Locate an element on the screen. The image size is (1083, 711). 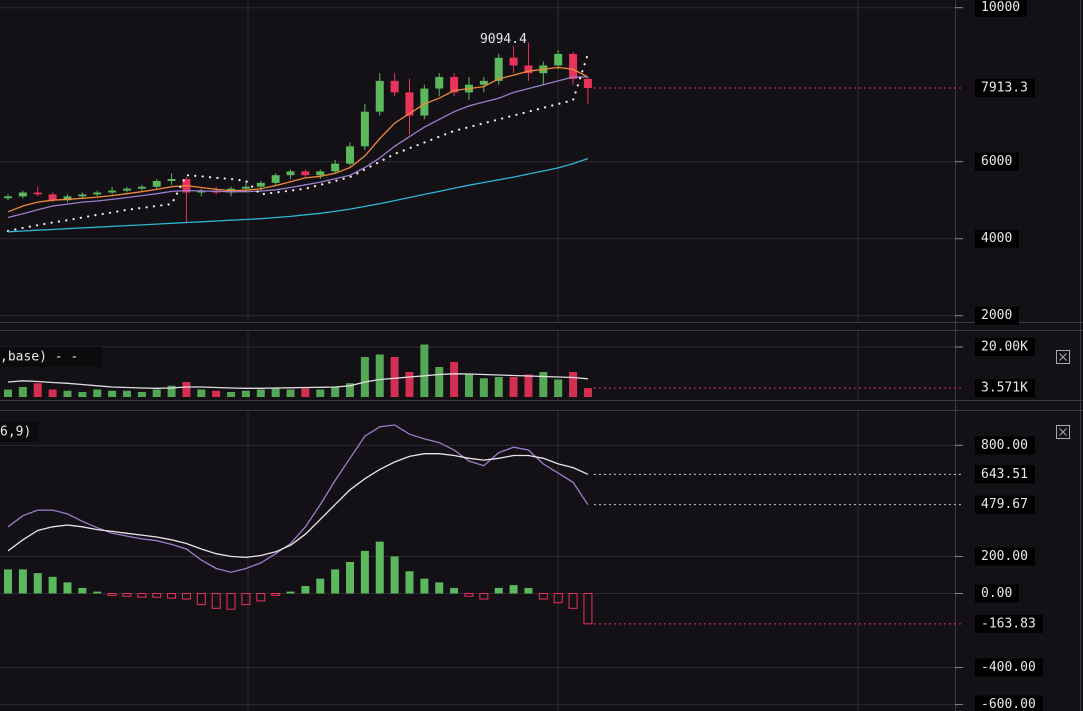
axis-value-label: 2000 is located at coordinates (996, 315).